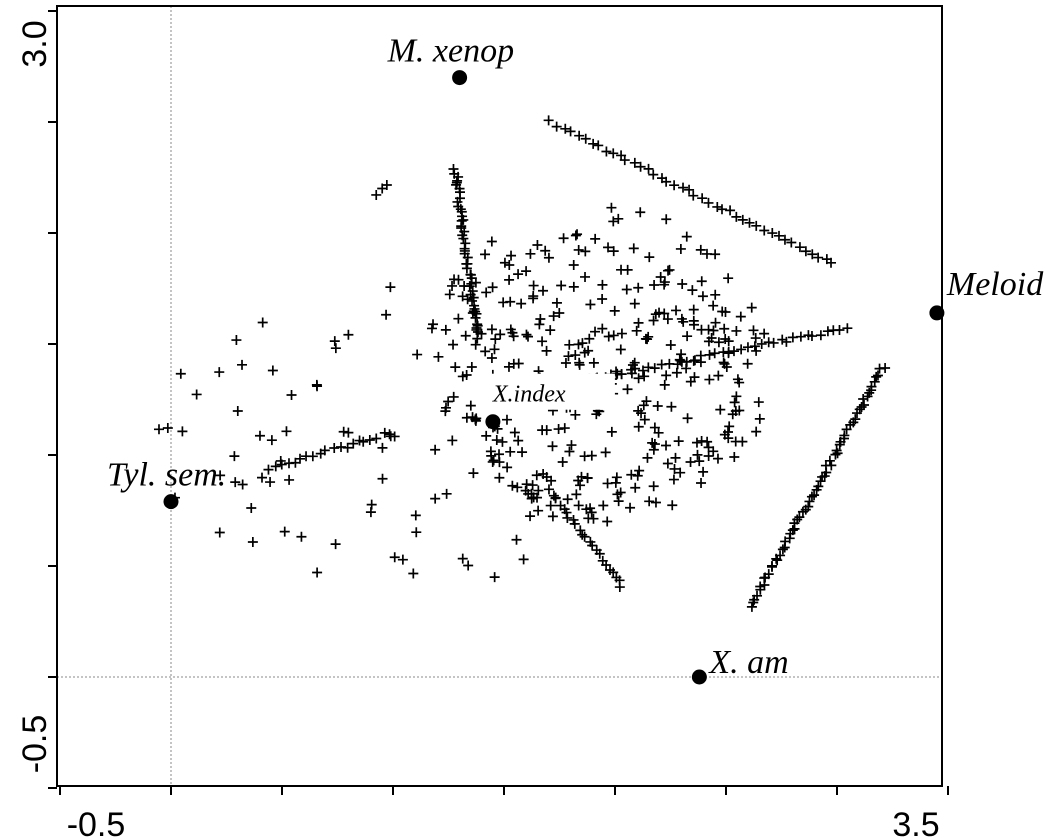  Describe the element at coordinates (549, 391) in the screenshot. I see `label-backdrop` at that location.